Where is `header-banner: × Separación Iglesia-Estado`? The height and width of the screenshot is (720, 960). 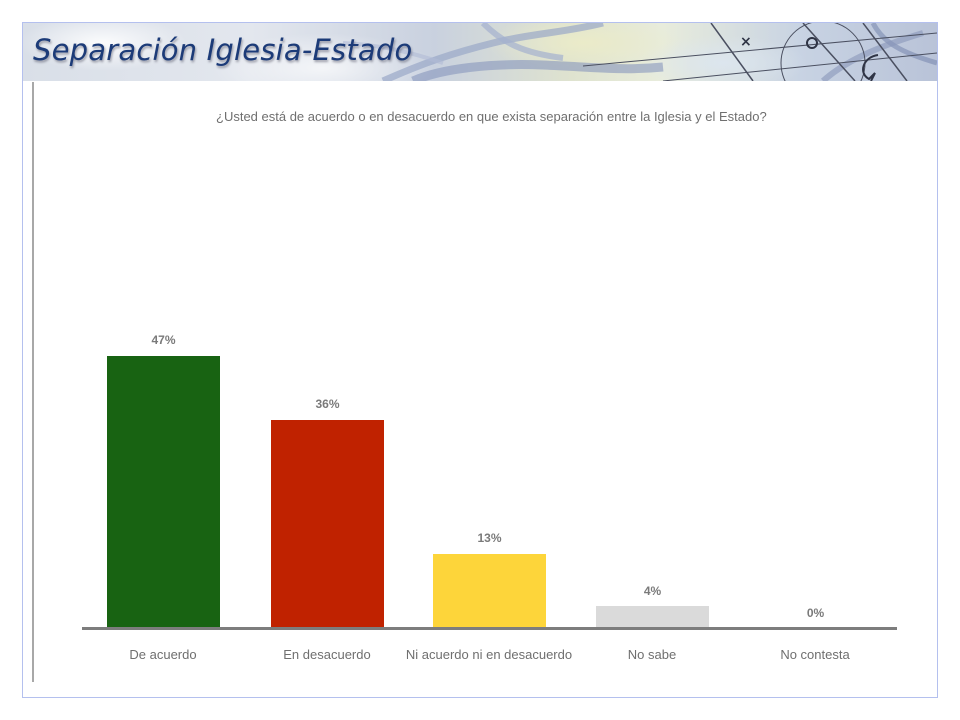 header-banner: × Separación Iglesia-Estado is located at coordinates (480, 52).